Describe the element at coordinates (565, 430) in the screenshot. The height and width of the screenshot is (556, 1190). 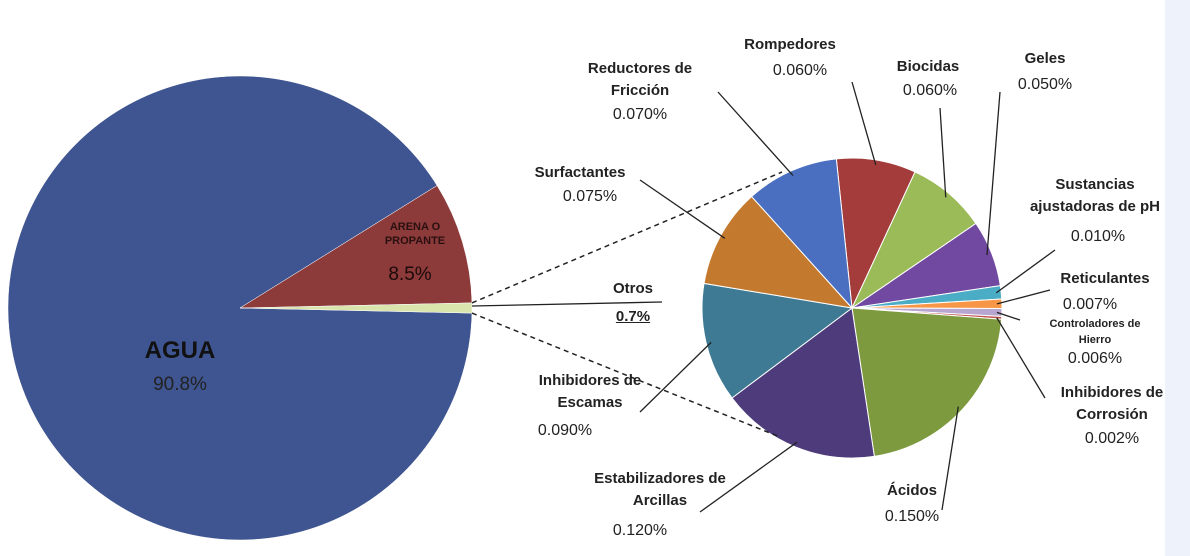
I see `slice-value: 0.090%` at that location.